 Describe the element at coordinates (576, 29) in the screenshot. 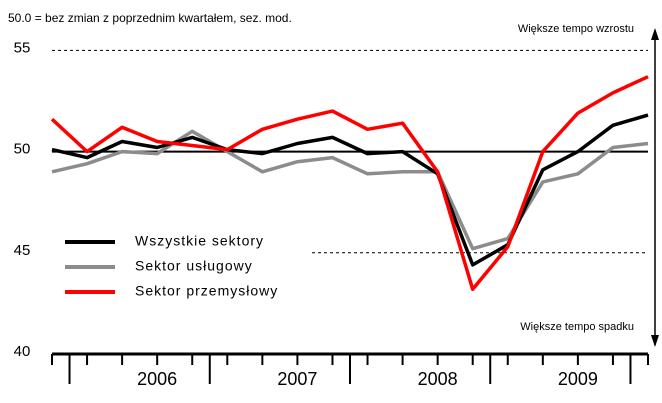

I see `annotation-up: Większe tempo wzrostu` at that location.